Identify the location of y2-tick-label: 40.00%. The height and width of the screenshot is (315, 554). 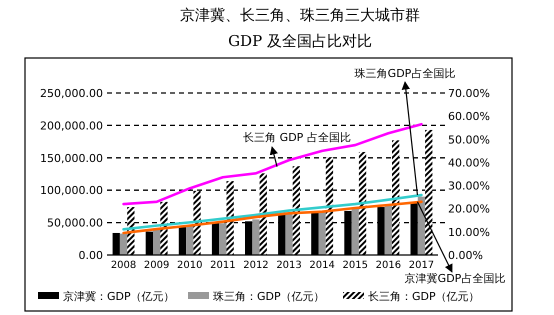
(469, 163).